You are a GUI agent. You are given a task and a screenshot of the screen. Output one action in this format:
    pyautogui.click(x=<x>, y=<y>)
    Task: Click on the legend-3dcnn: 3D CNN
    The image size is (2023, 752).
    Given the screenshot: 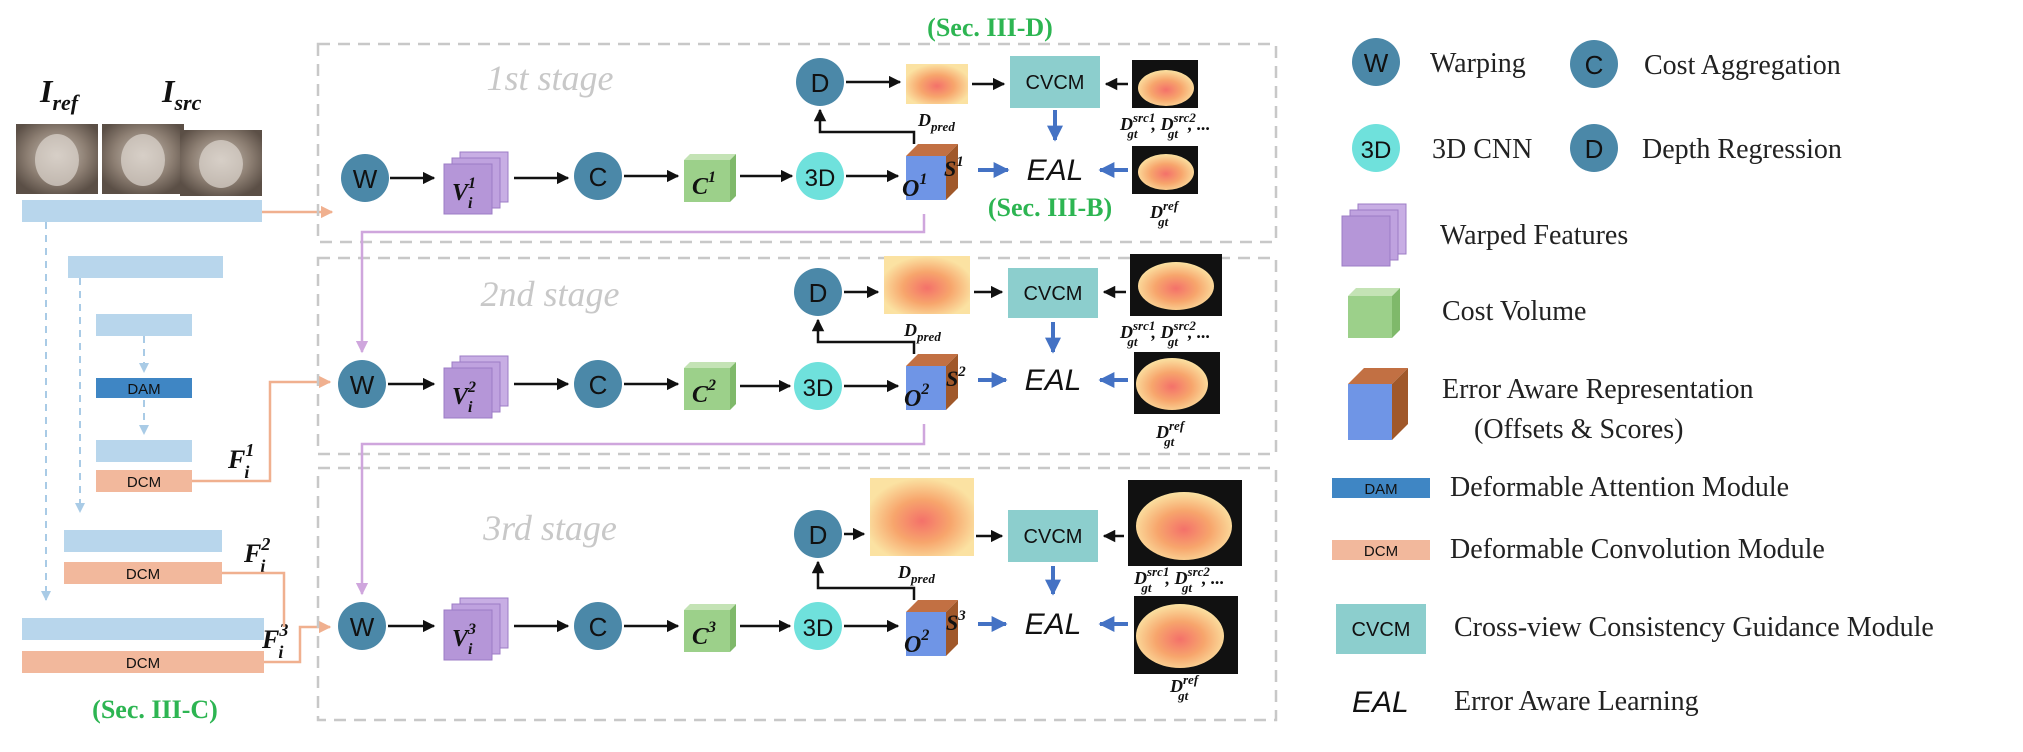 What is the action you would take?
    pyautogui.click(x=1482, y=149)
    